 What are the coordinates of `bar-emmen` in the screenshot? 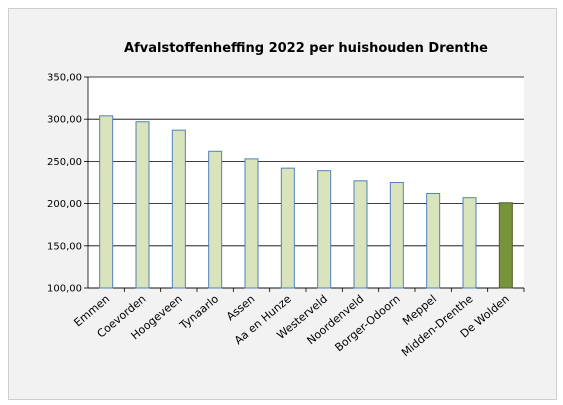 It's located at (106, 202).